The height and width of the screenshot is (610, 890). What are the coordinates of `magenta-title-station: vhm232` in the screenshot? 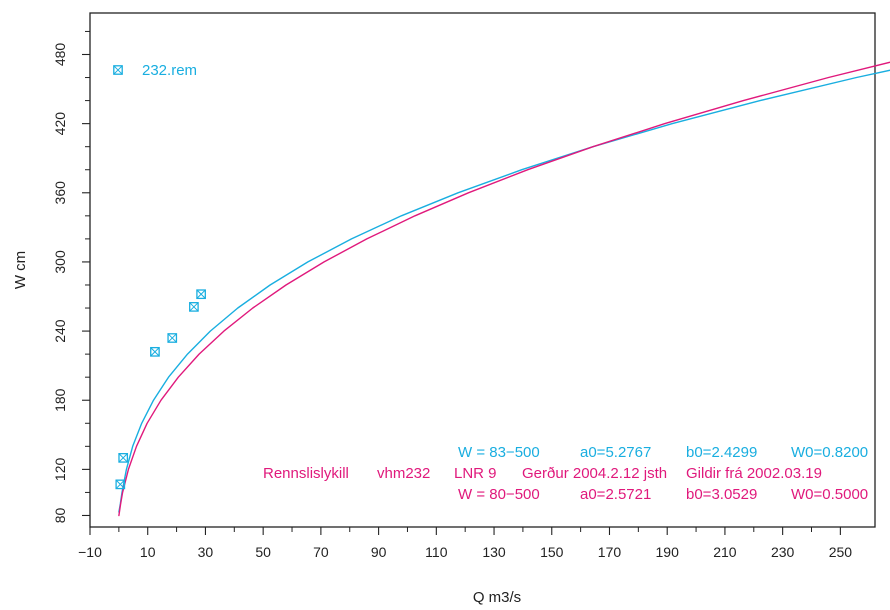 It's located at (403, 473).